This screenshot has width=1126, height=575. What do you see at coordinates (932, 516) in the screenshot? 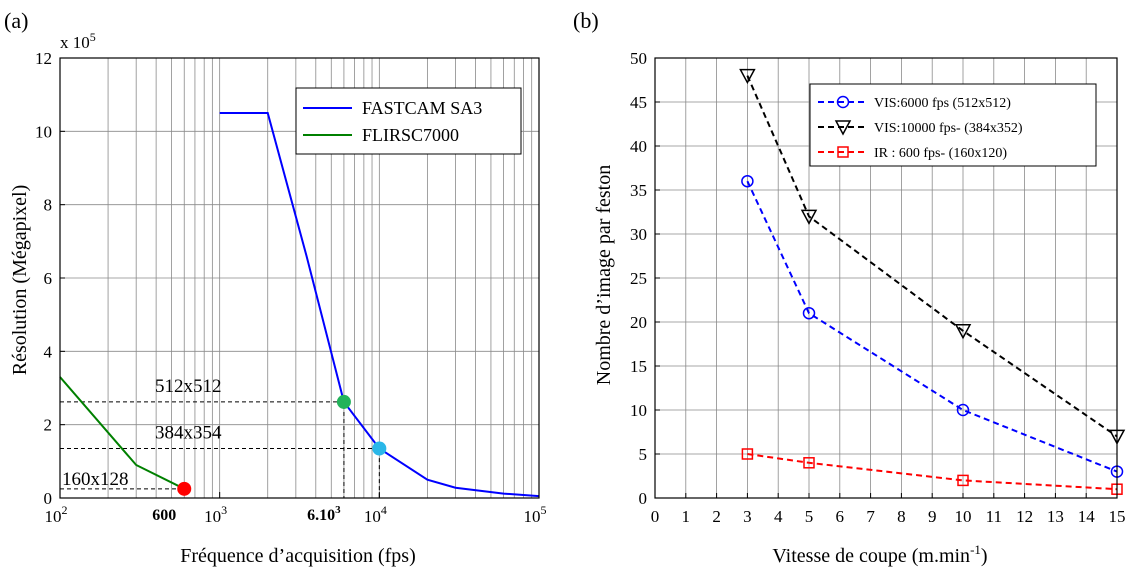
I see `x-tick-label: 9` at bounding box center [932, 516].